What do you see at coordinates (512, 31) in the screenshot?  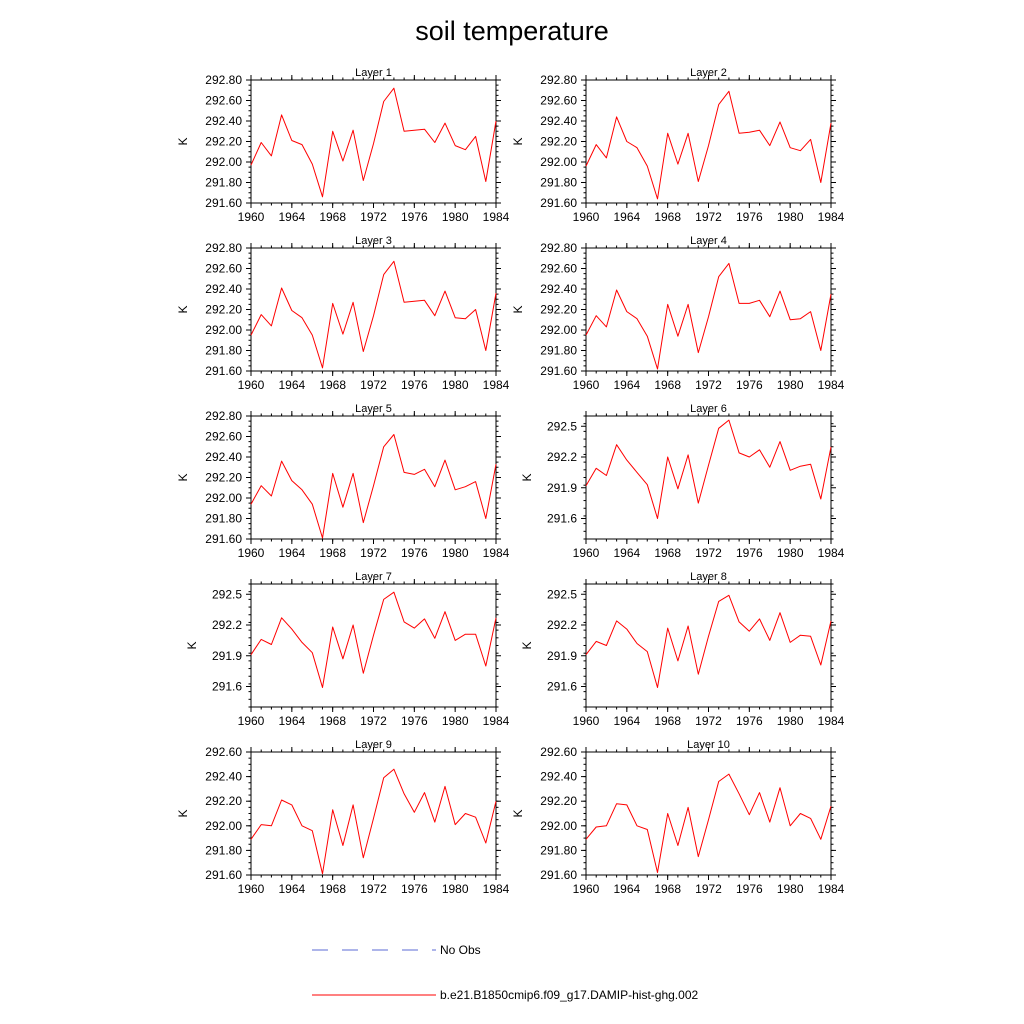 I see `figure-title: soil temperature` at bounding box center [512, 31].